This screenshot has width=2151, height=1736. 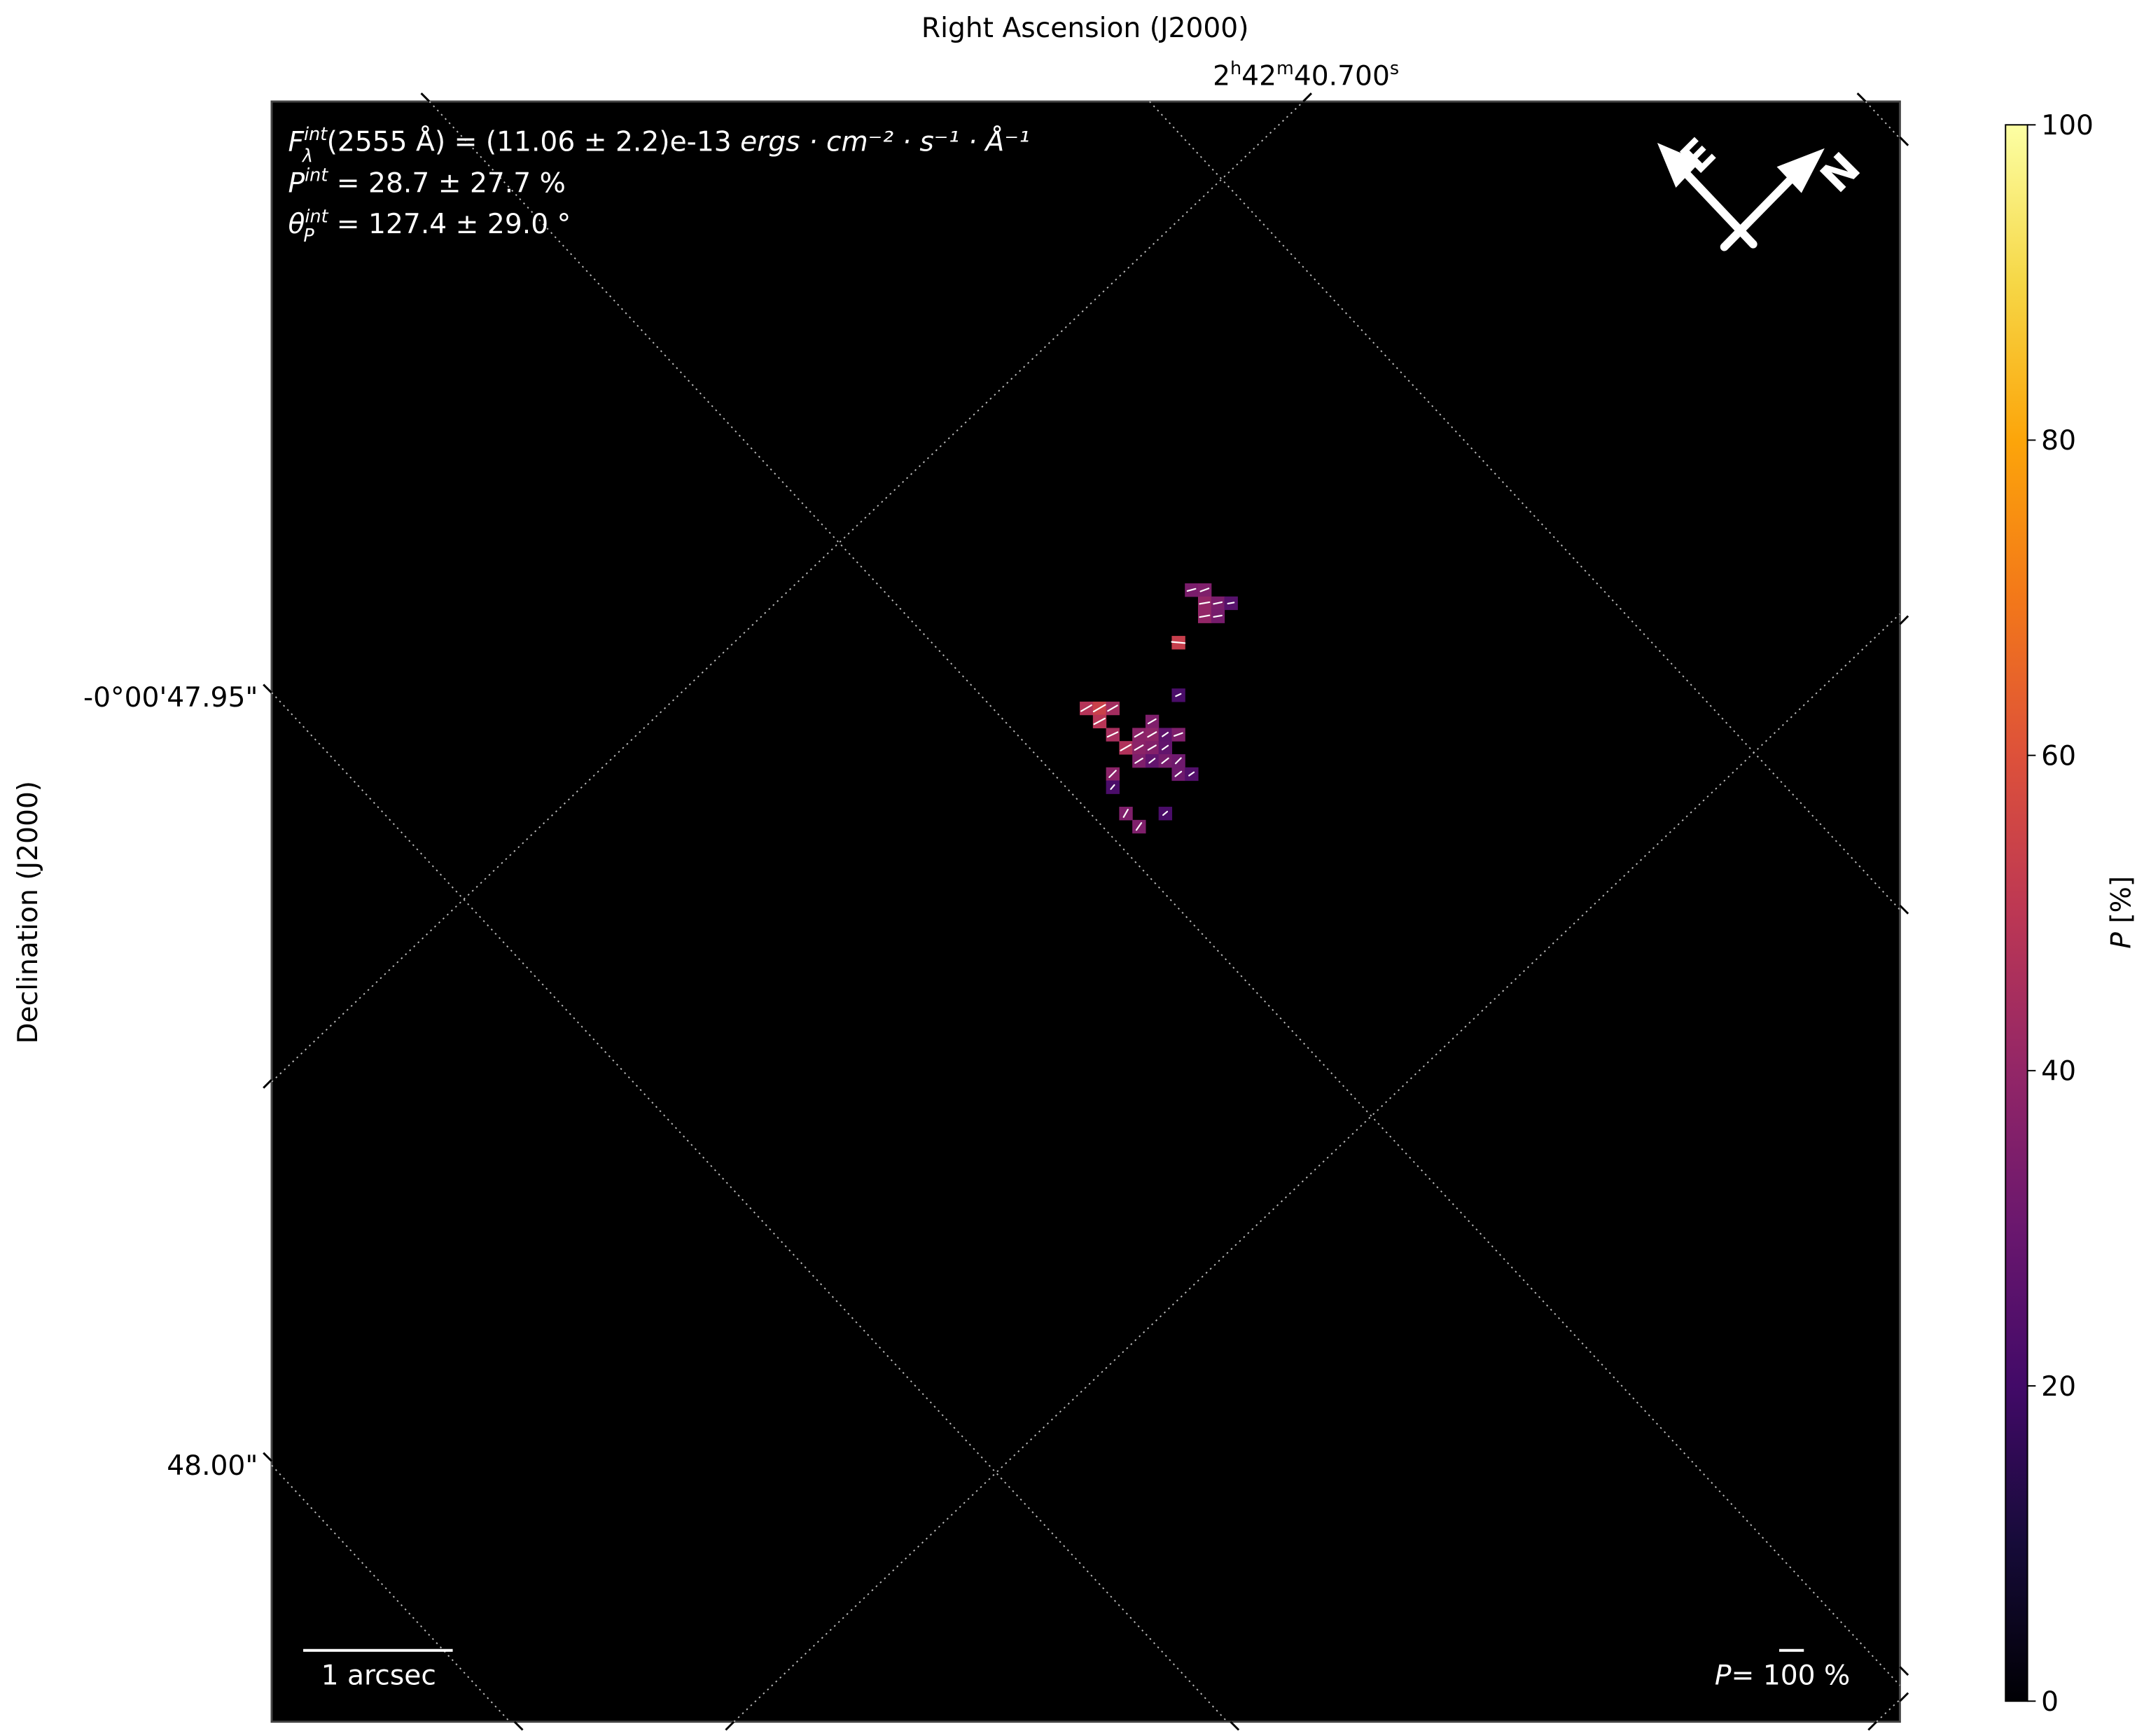 I want to click on north-arrow-icon, so click(x=1761, y=209).